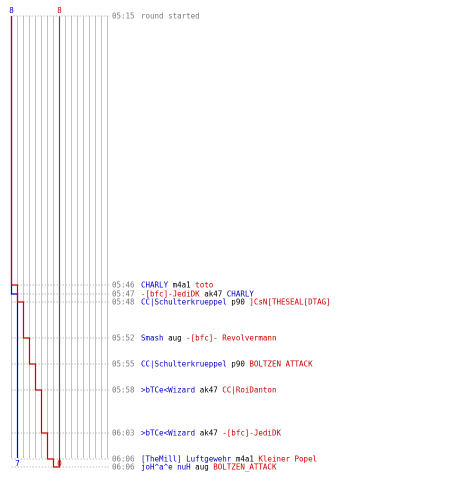  What do you see at coordinates (279, 364) in the screenshot?
I see `victim-name: BOLTZEN ATTACK` at bounding box center [279, 364].